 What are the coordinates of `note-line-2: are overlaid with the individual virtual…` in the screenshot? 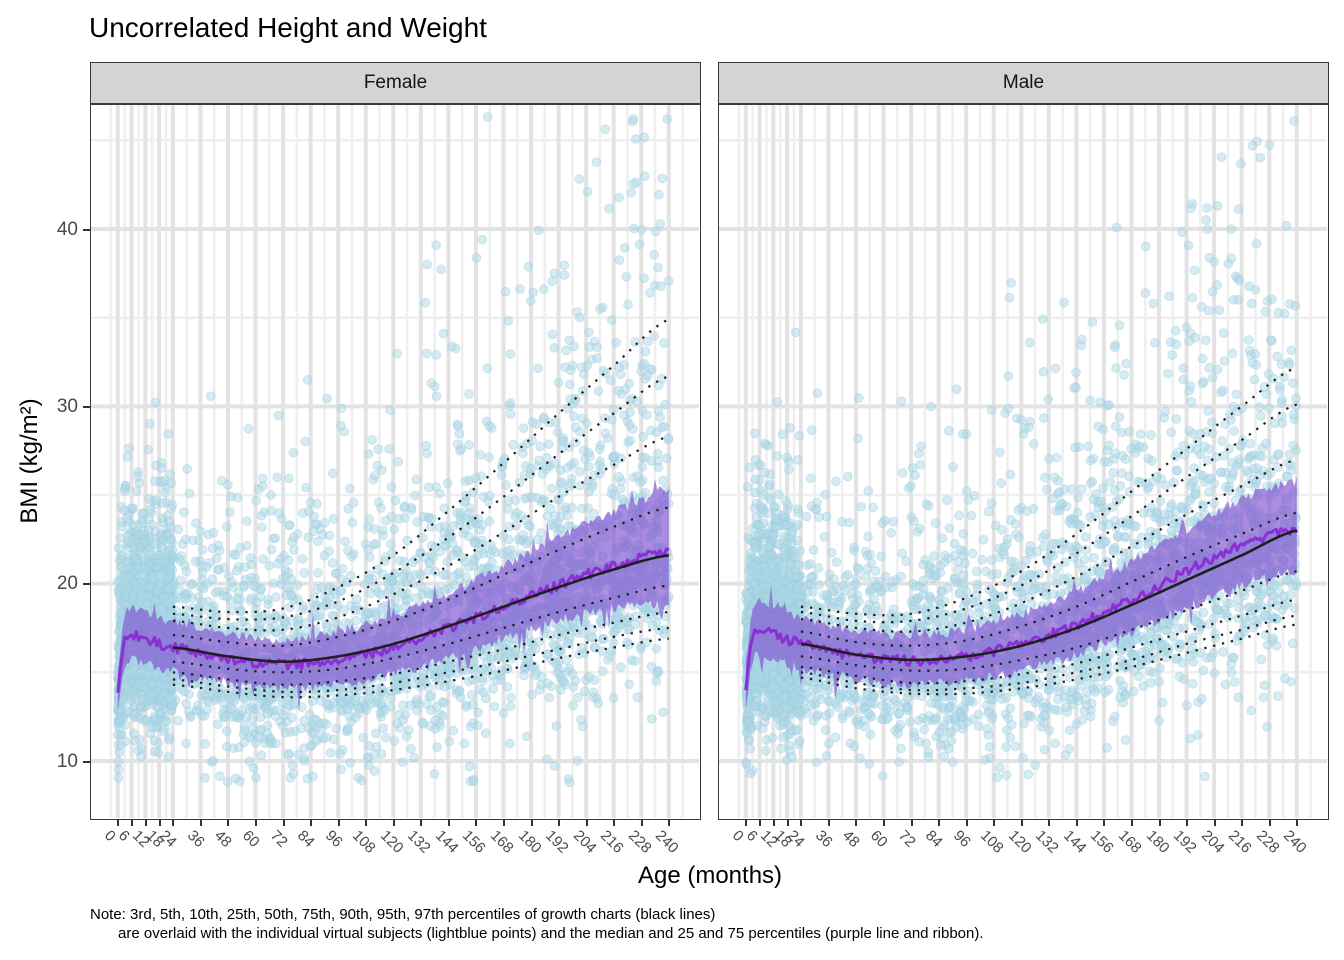 It's located at (551, 933).